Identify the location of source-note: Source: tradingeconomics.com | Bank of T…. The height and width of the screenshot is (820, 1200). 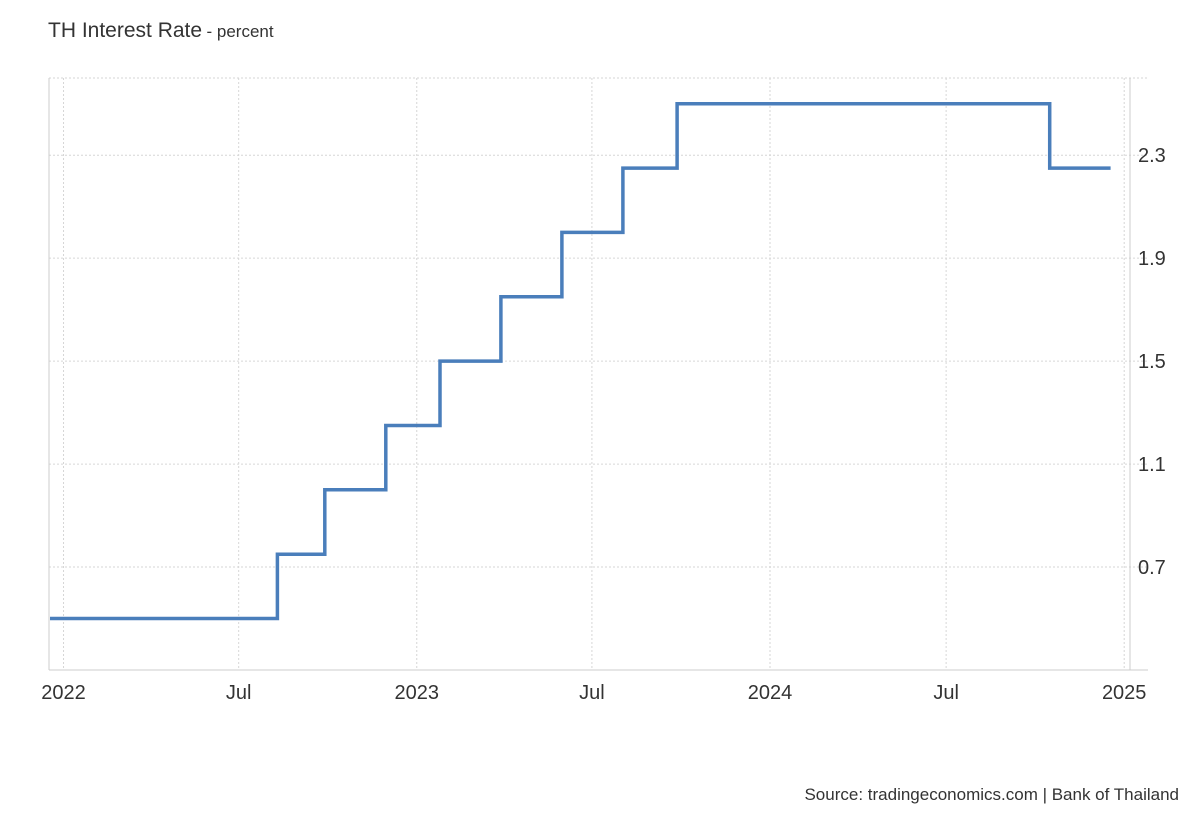
(991, 794).